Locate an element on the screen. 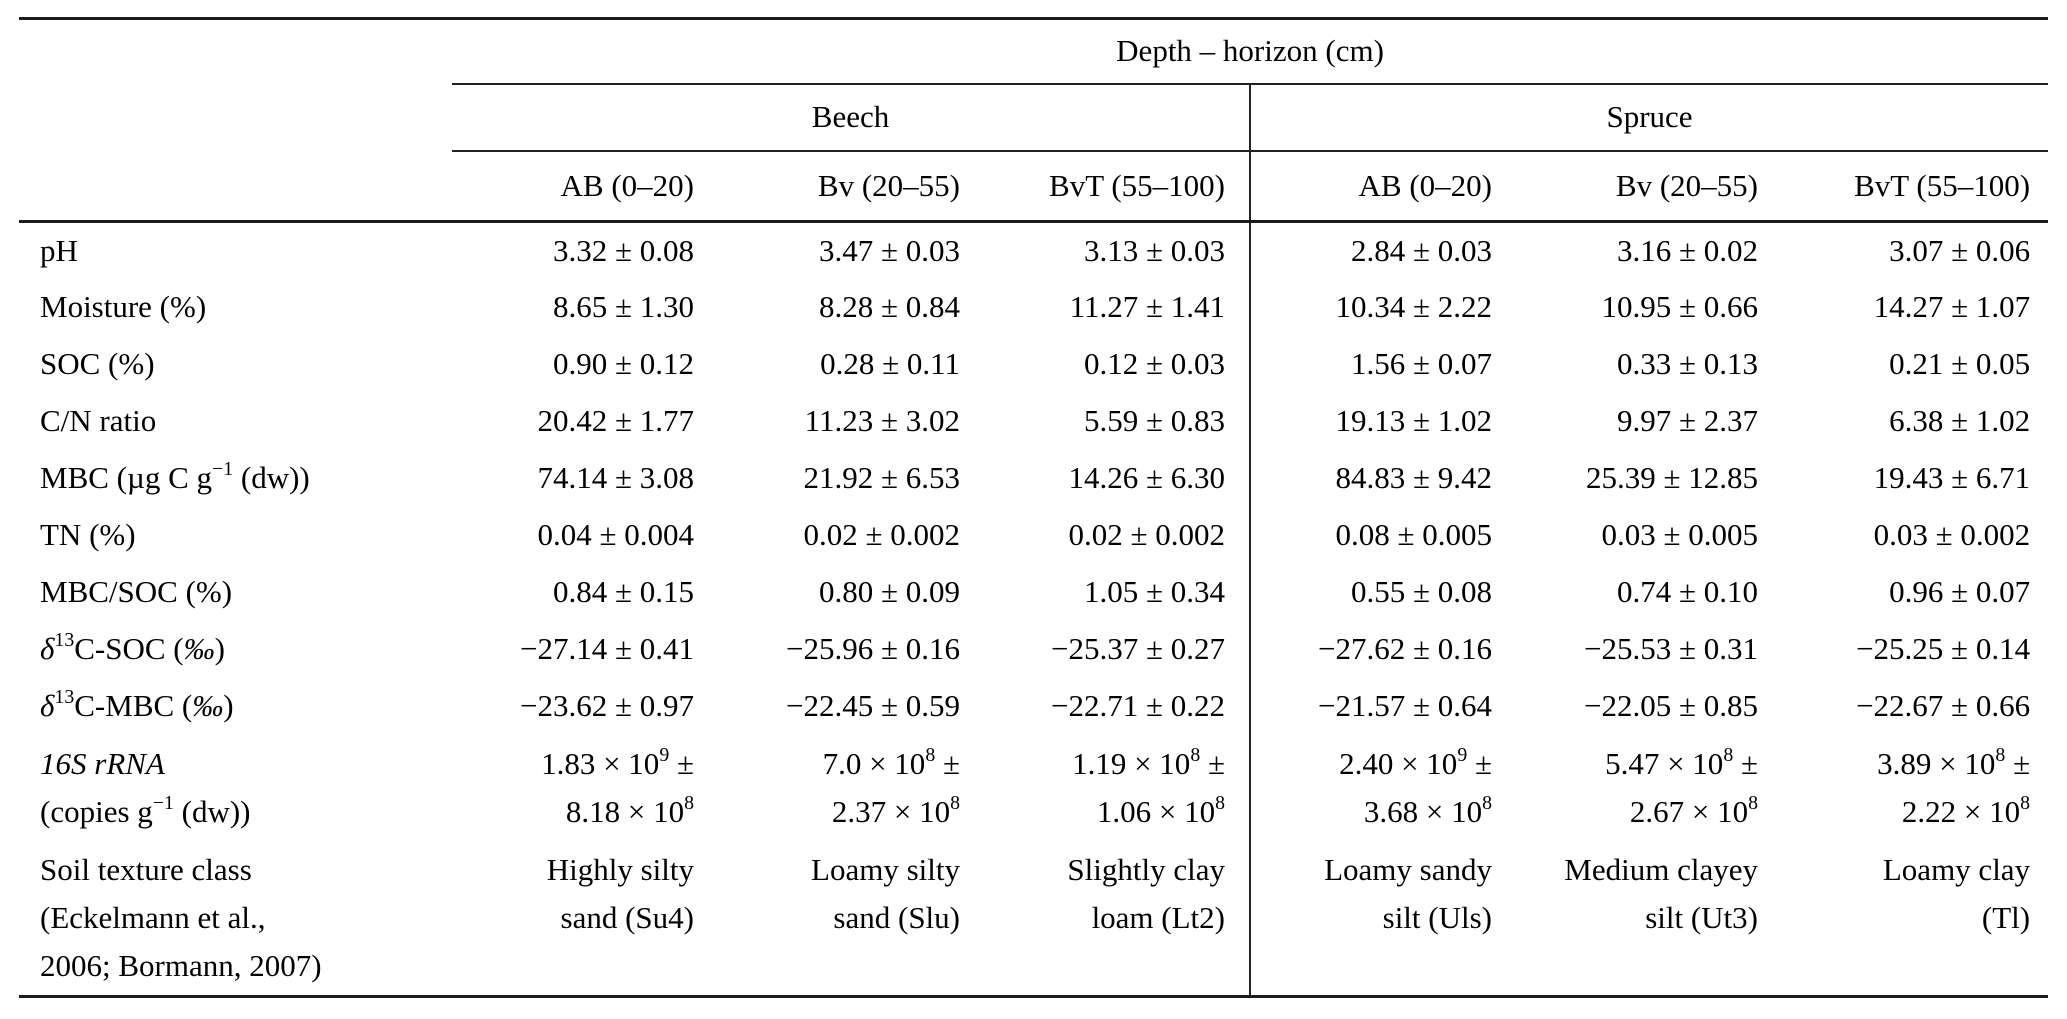  column-header-spruce-ab: AB (0–20) is located at coordinates (1382, 185).